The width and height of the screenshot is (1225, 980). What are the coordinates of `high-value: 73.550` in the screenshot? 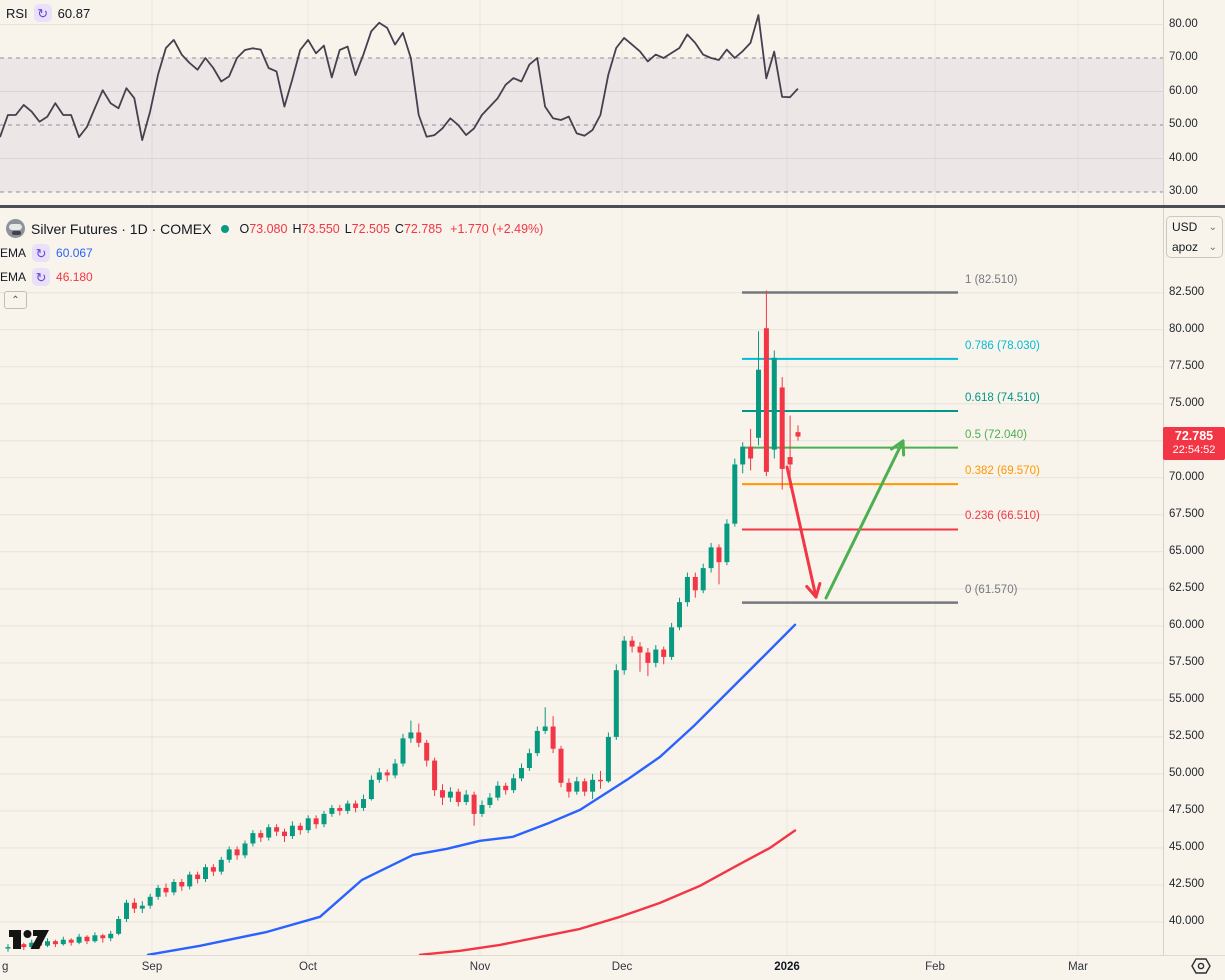 It's located at (320, 228).